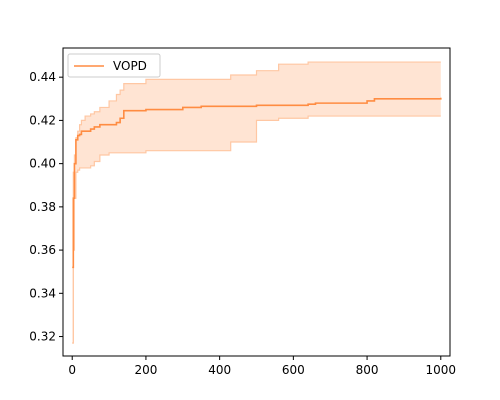 The width and height of the screenshot is (500, 400). I want to click on x-tick-label: 200, so click(145, 370).